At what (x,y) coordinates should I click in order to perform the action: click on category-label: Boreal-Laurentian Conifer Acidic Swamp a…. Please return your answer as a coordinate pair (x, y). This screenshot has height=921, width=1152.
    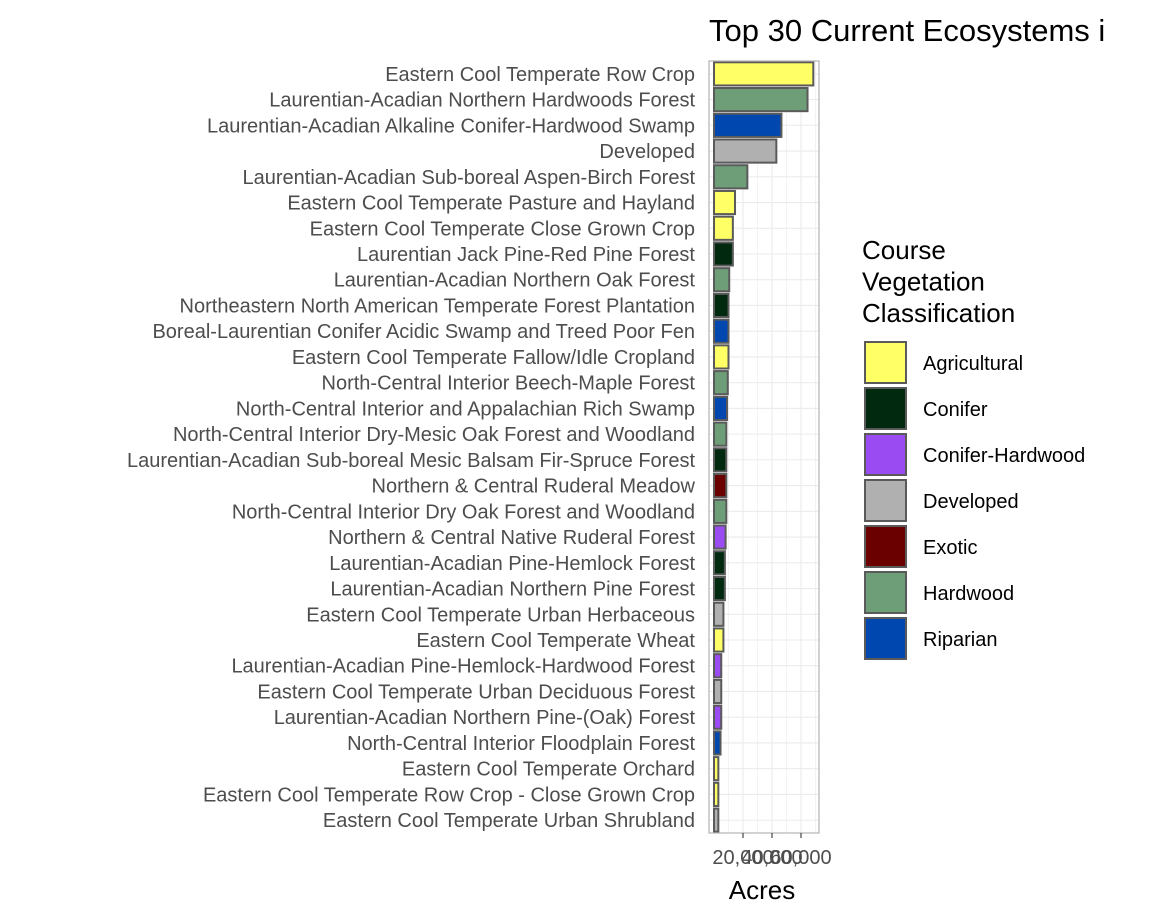
    Looking at the image, I should click on (423, 332).